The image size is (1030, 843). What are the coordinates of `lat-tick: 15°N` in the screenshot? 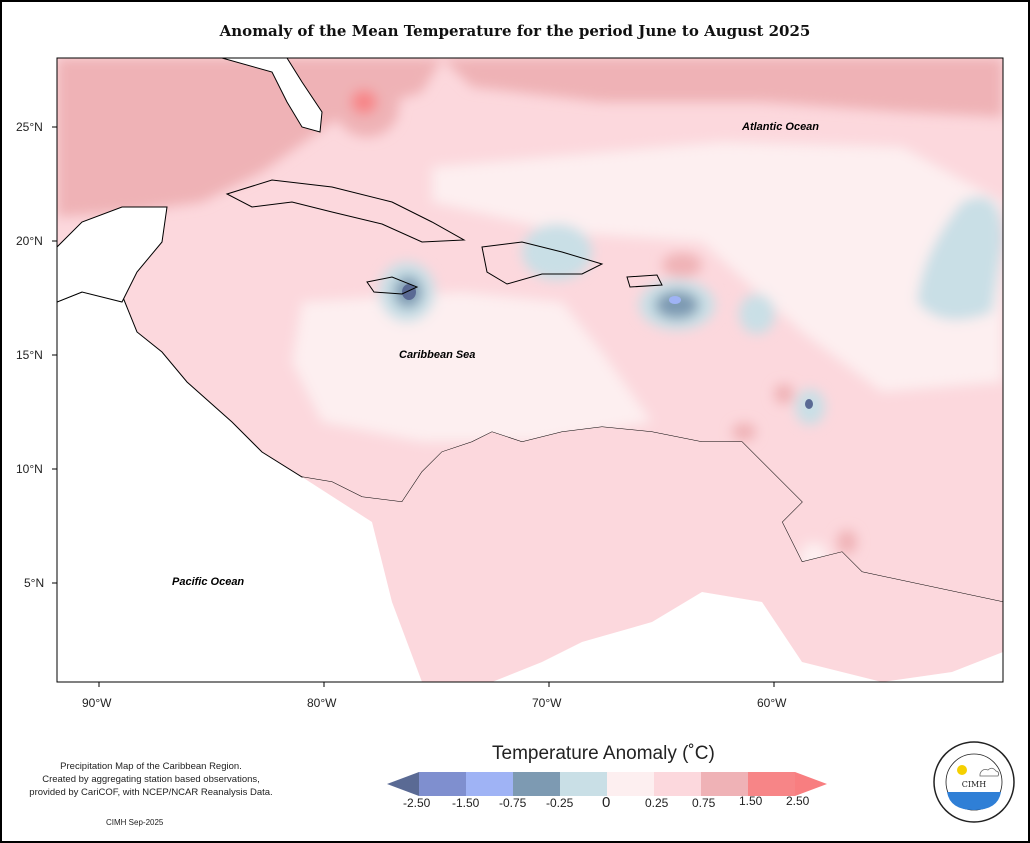 It's located at (29, 355).